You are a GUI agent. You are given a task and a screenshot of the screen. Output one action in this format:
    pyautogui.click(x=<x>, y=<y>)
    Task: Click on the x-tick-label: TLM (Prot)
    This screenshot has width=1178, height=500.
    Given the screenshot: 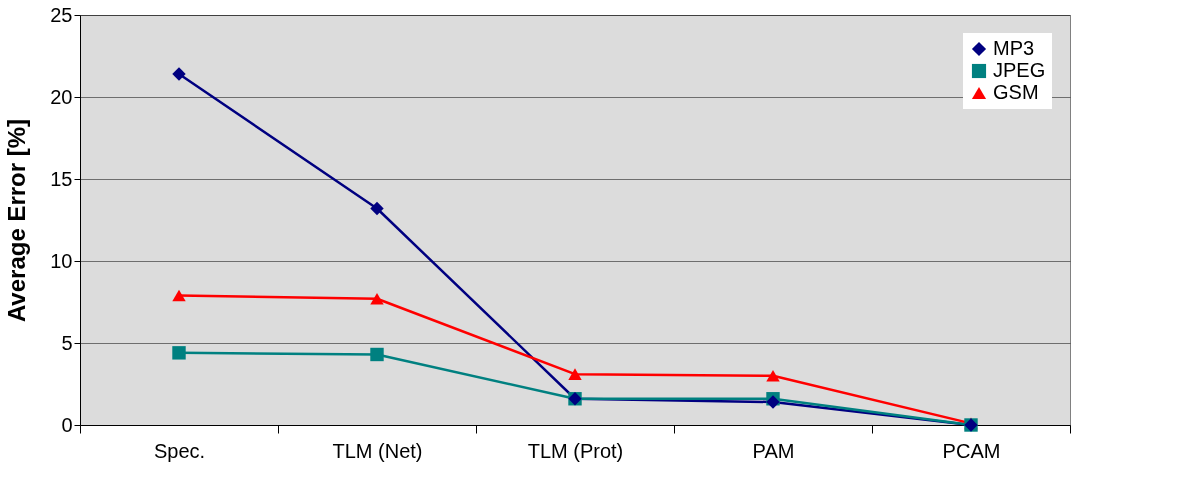 What is the action you would take?
    pyautogui.click(x=575, y=450)
    